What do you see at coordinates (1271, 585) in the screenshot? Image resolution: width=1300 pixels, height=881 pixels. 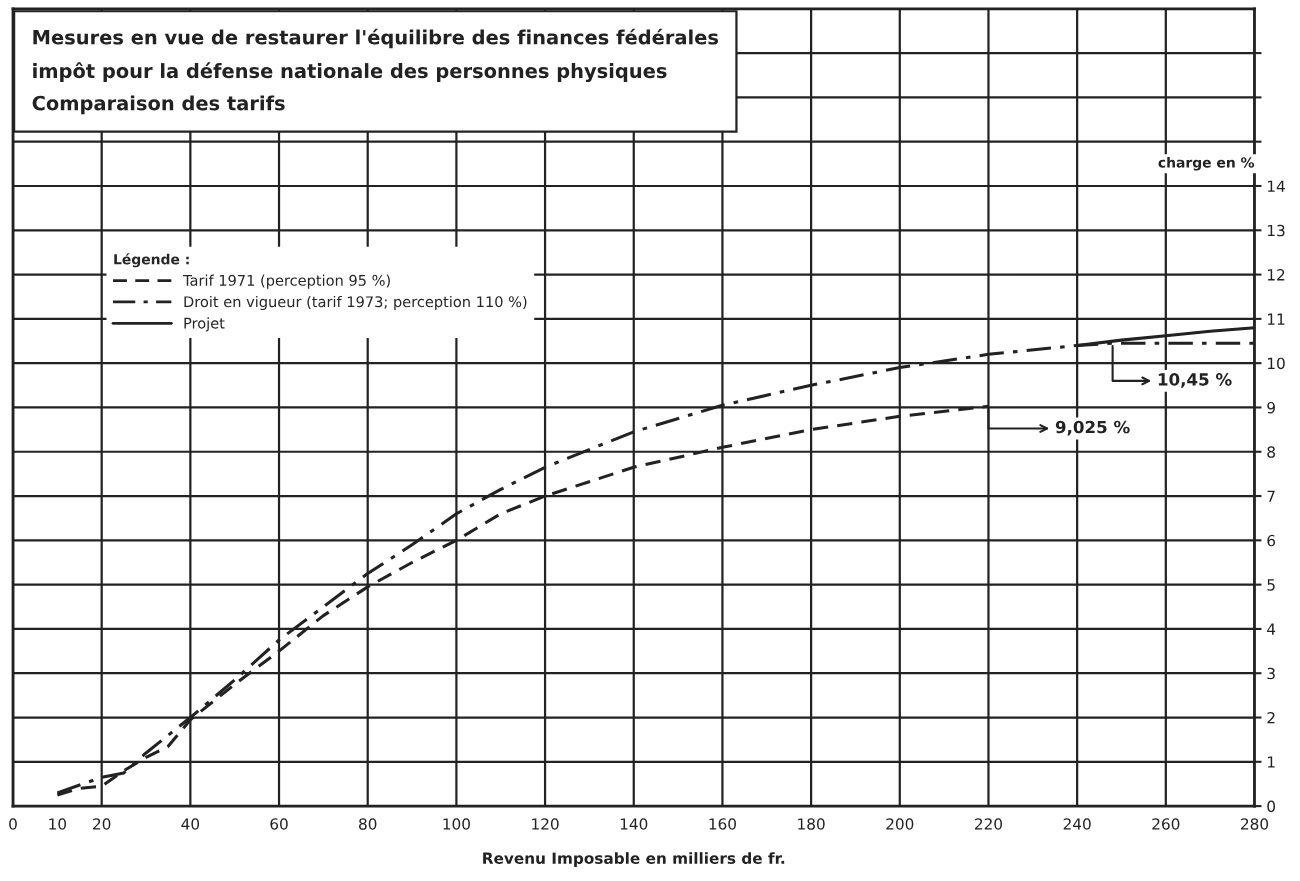 I see `y-tick-label: 5` at bounding box center [1271, 585].